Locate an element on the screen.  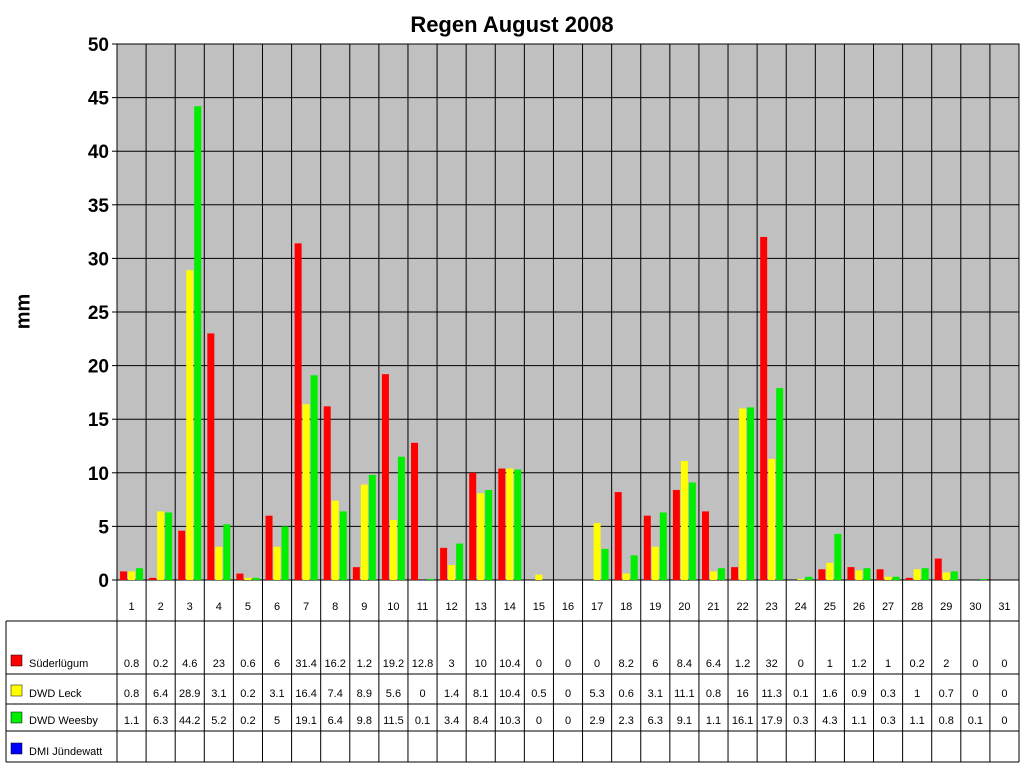
data-table-cell: 0.6 is located at coordinates (247, 664).